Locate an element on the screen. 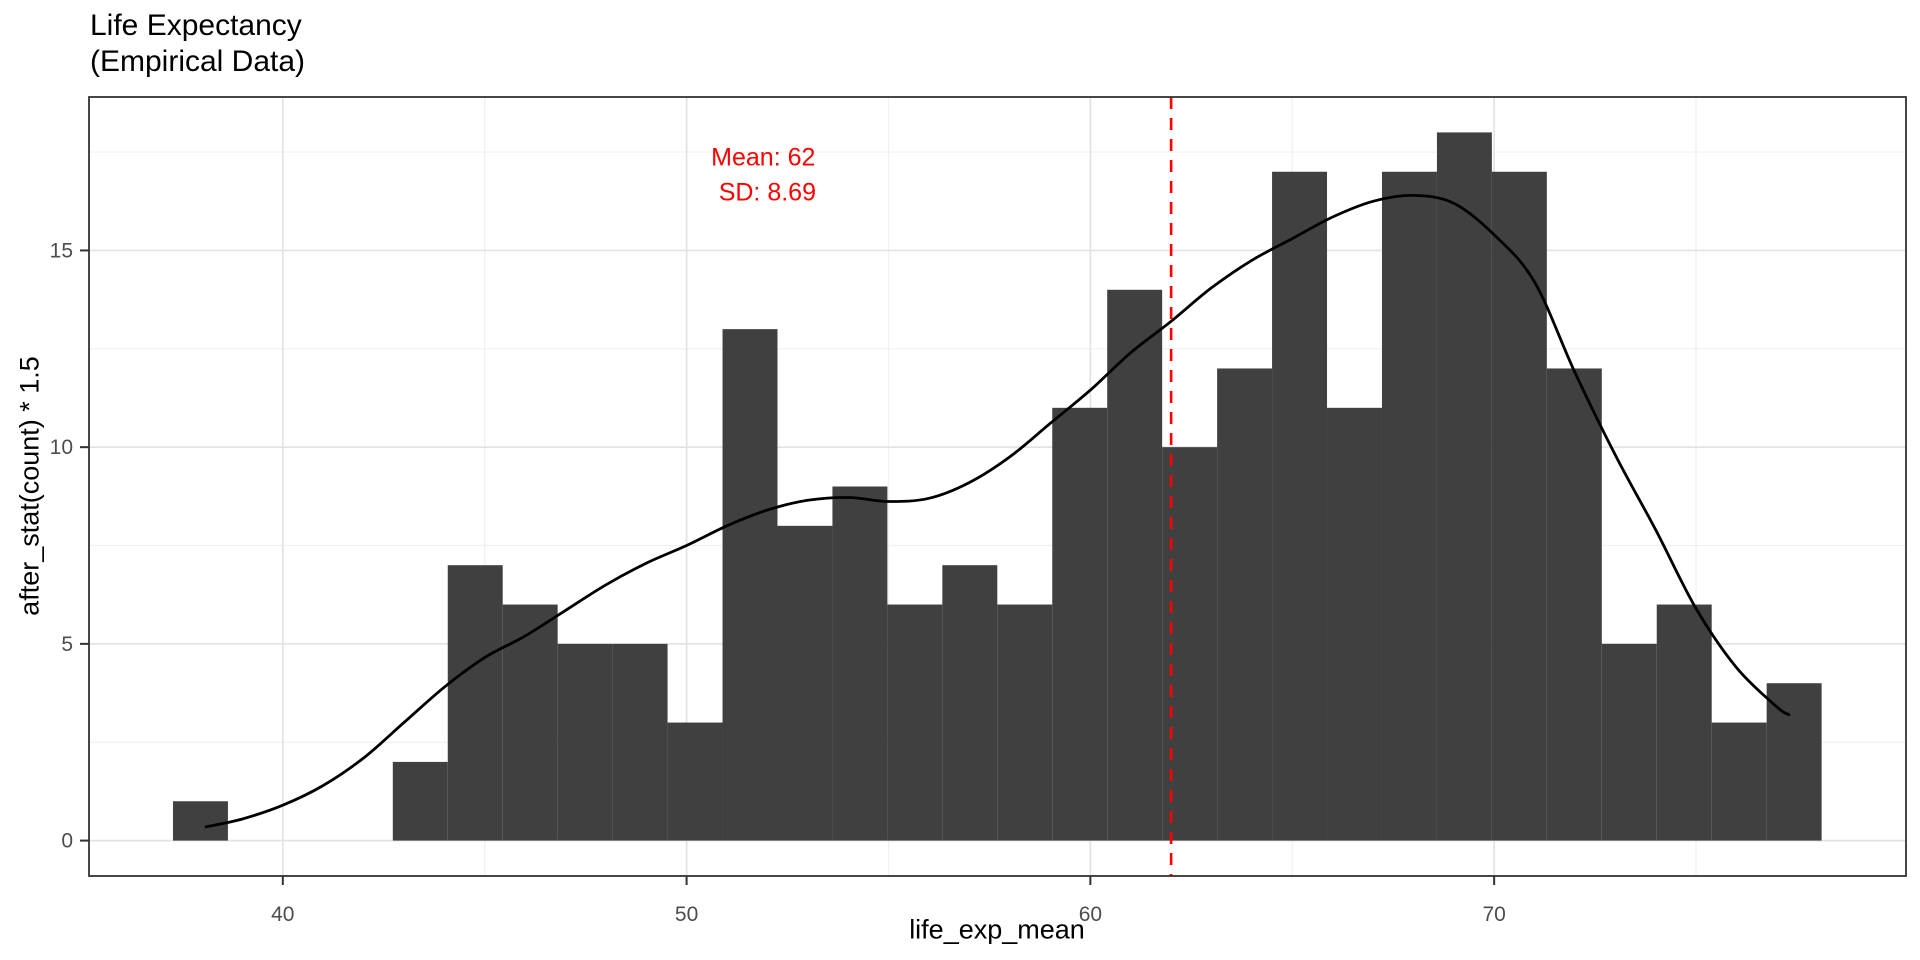  sd-annotation: SD: 8.69 is located at coordinates (767, 192).